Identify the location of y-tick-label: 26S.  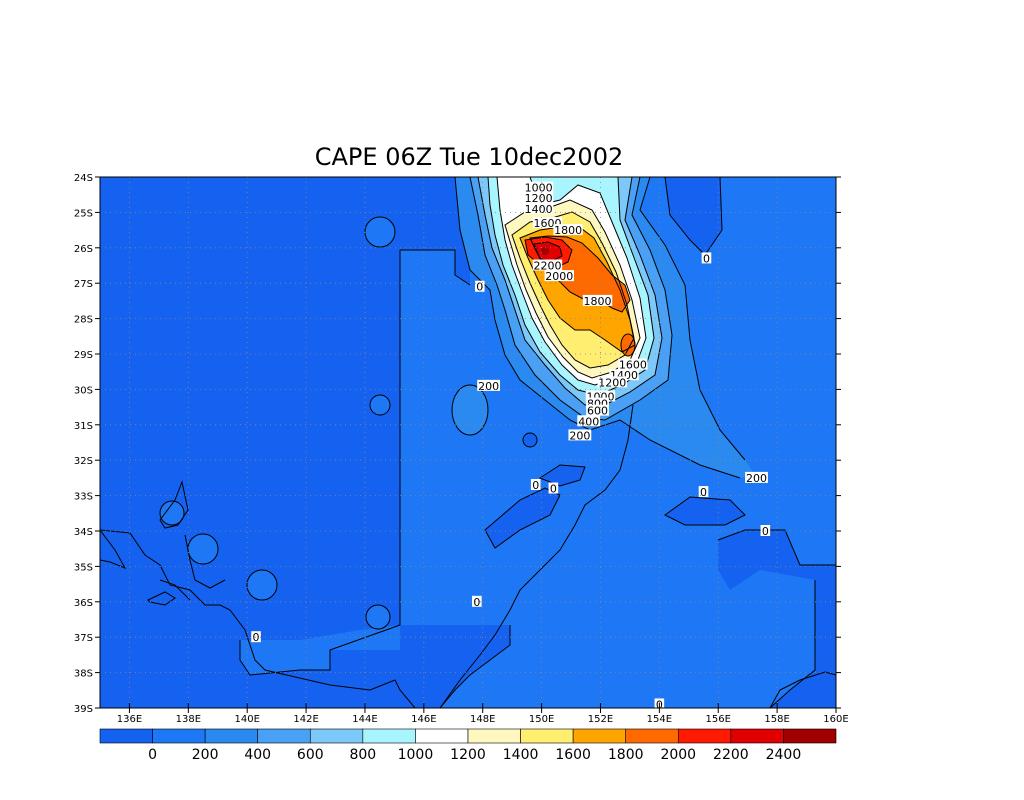
(83, 249).